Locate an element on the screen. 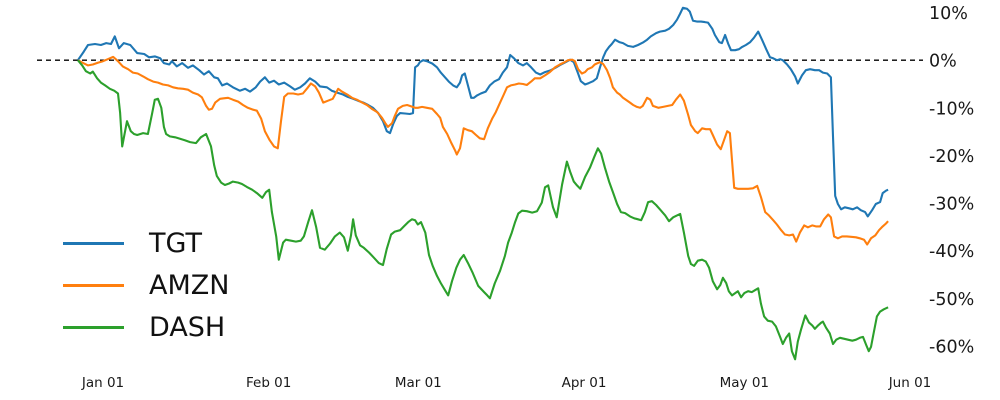 Image resolution: width=1000 pixels, height=400 pixels. x-tick-label: Jan 01 is located at coordinates (102, 383).